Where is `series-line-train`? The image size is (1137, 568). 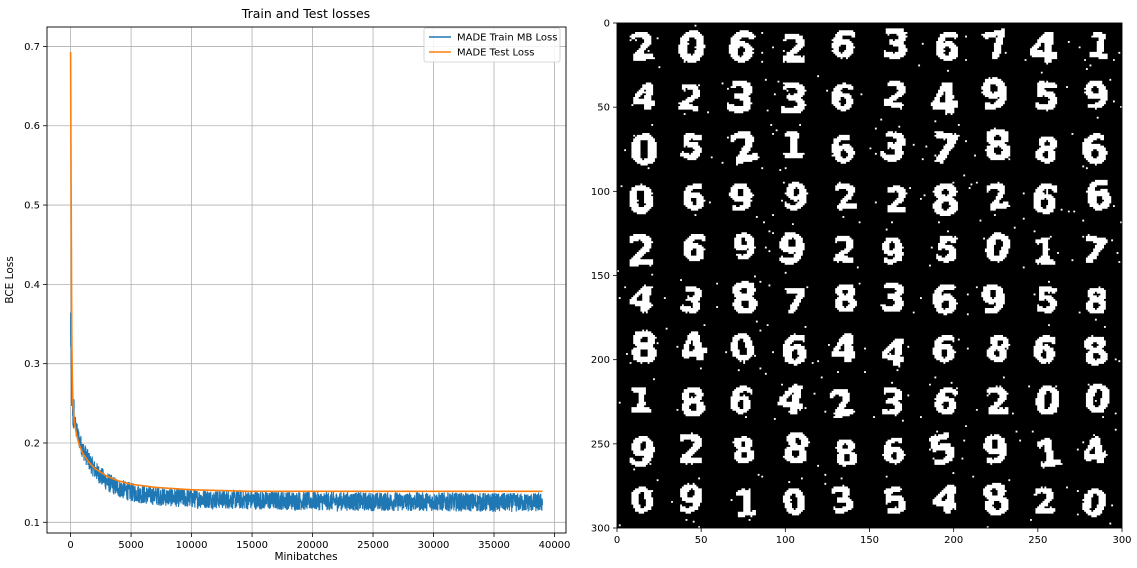 series-line-train is located at coordinates (306, 412).